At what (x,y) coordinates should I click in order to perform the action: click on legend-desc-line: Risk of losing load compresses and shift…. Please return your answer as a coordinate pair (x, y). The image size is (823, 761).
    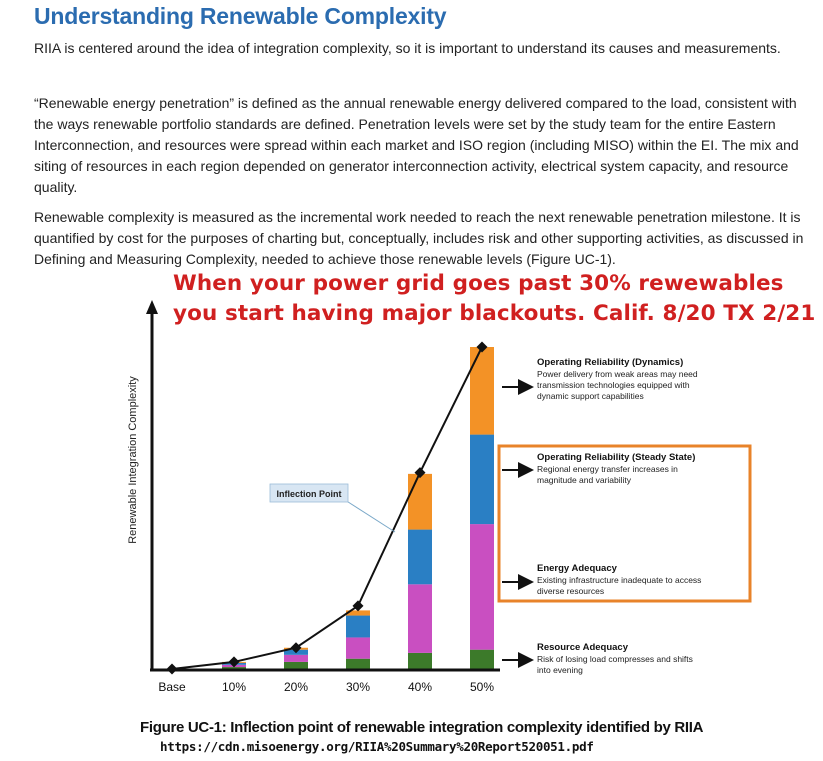
    Looking at the image, I should click on (615, 659).